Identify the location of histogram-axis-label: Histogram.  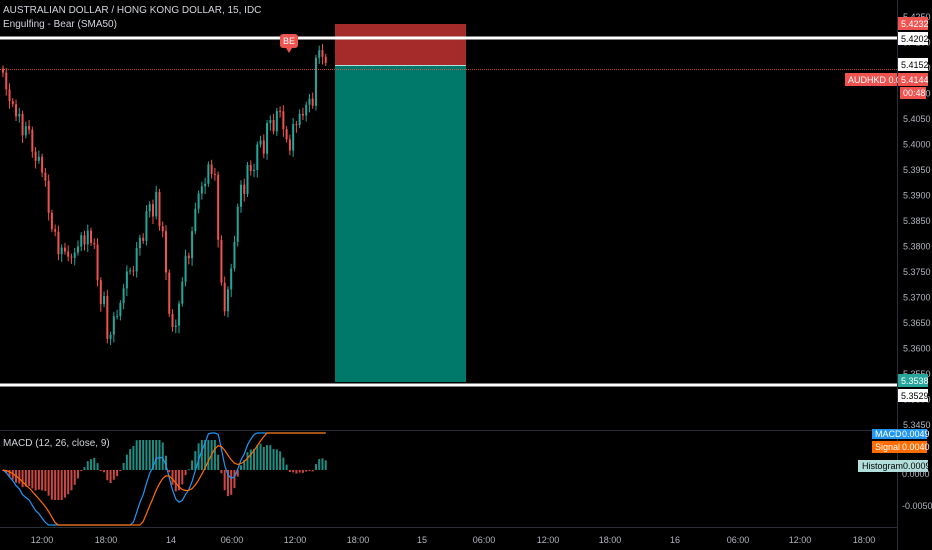
(882, 466).